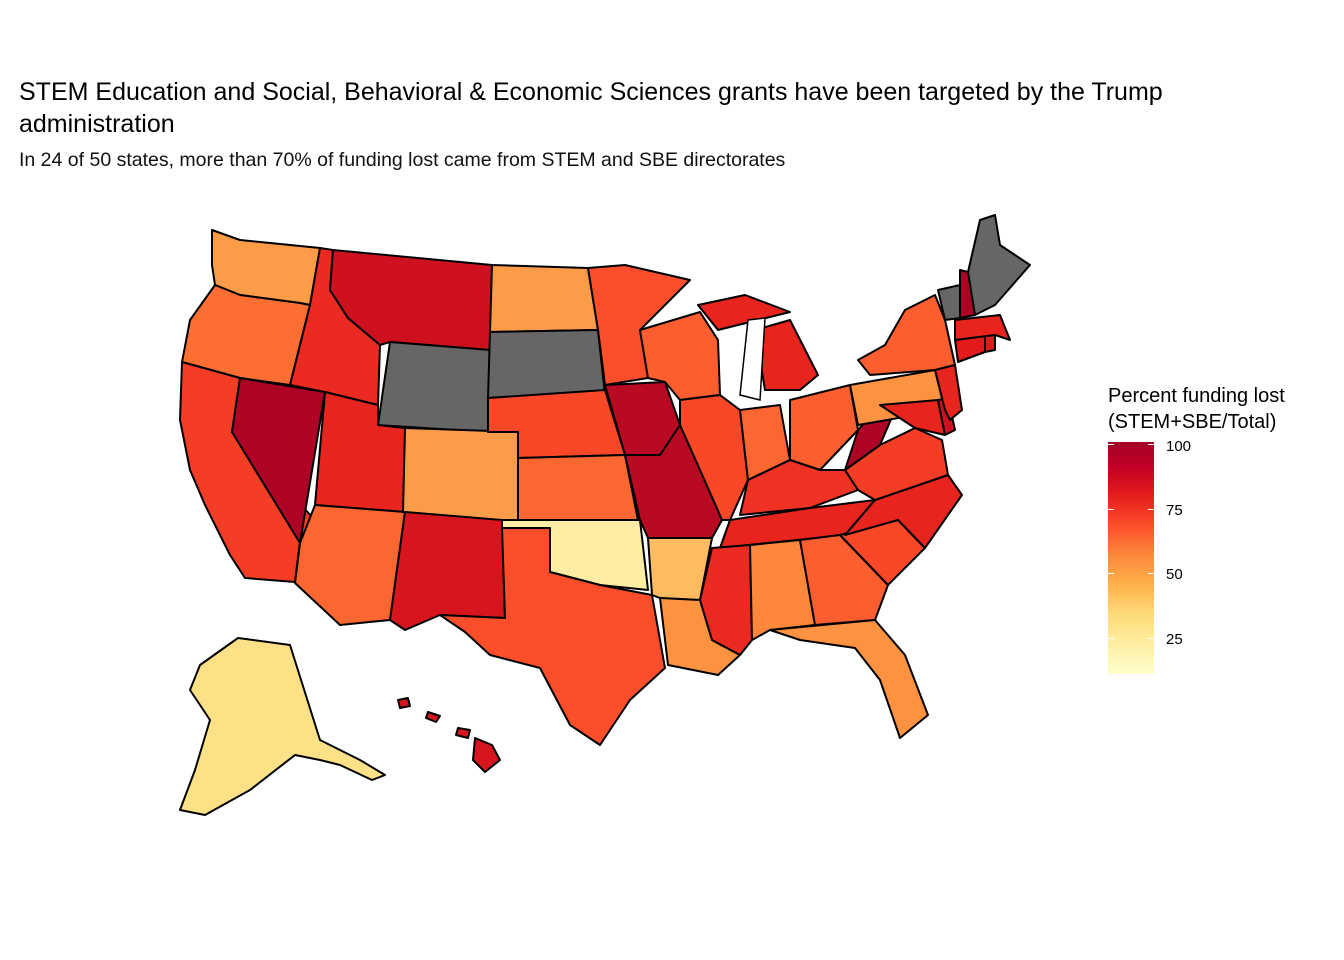 This screenshot has width=1344, height=960. I want to click on state-new-mexico, so click(447, 571).